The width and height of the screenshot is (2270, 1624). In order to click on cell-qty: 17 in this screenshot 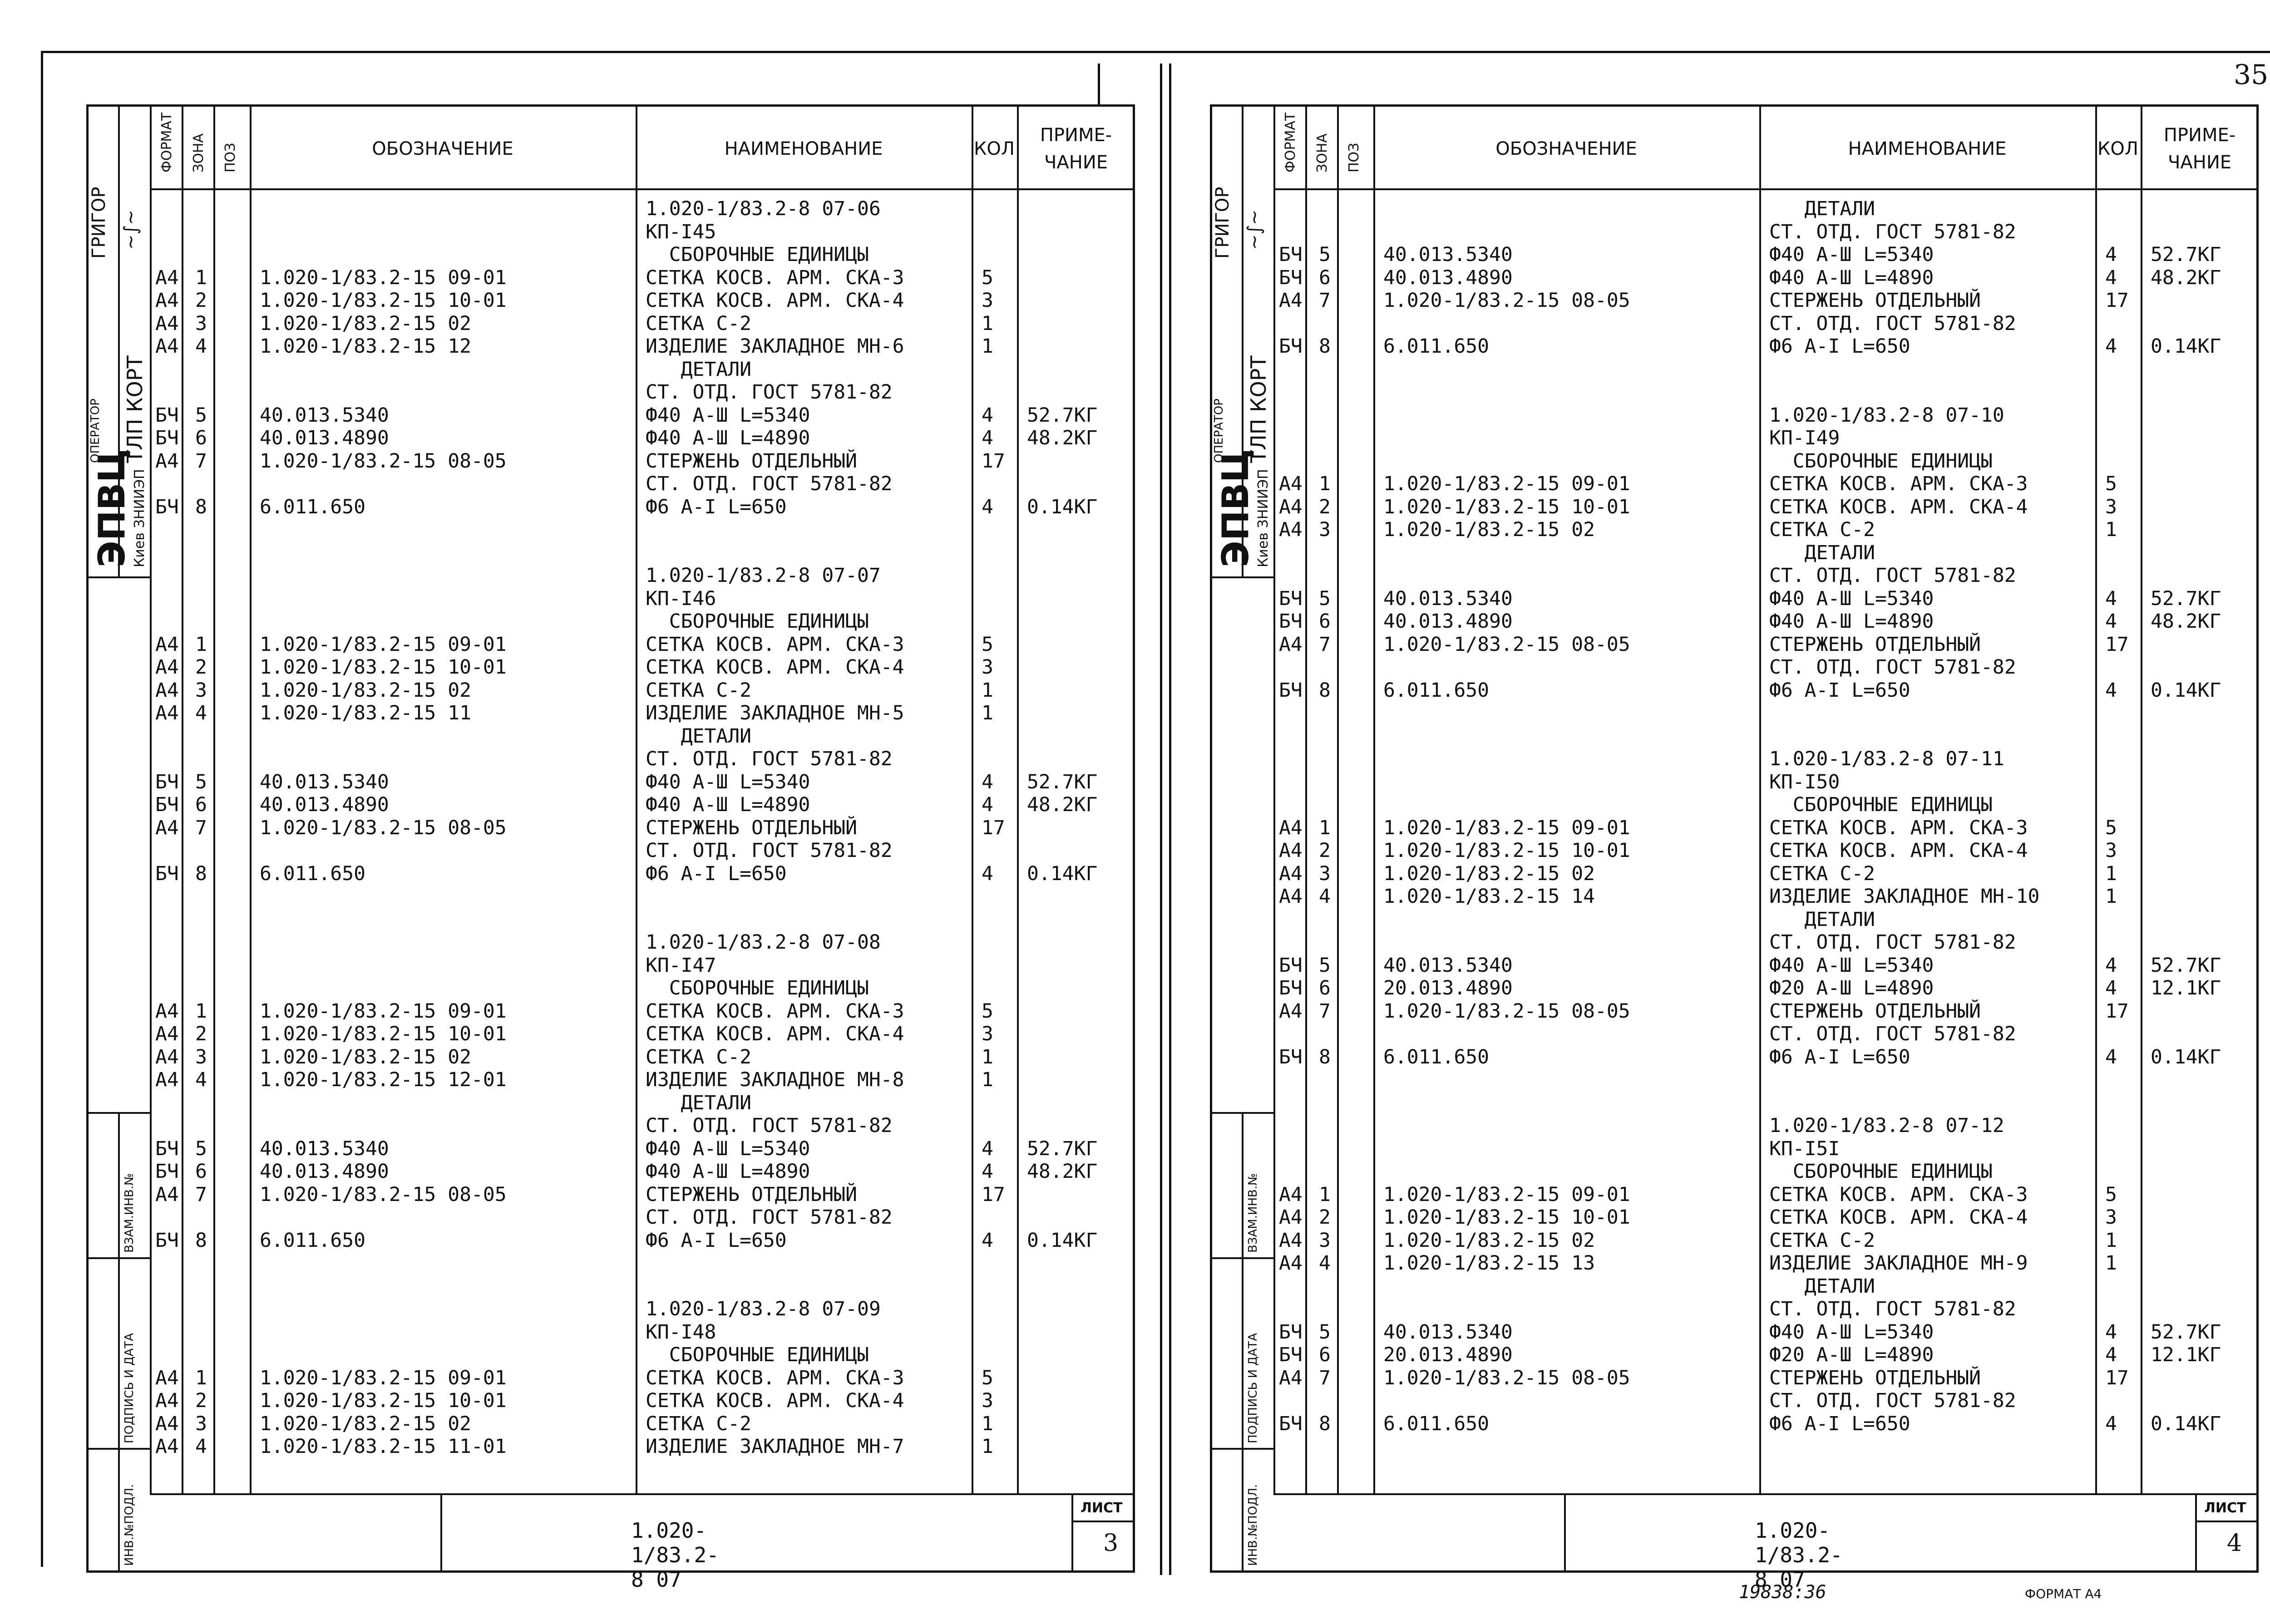, I will do `click(2117, 644)`.